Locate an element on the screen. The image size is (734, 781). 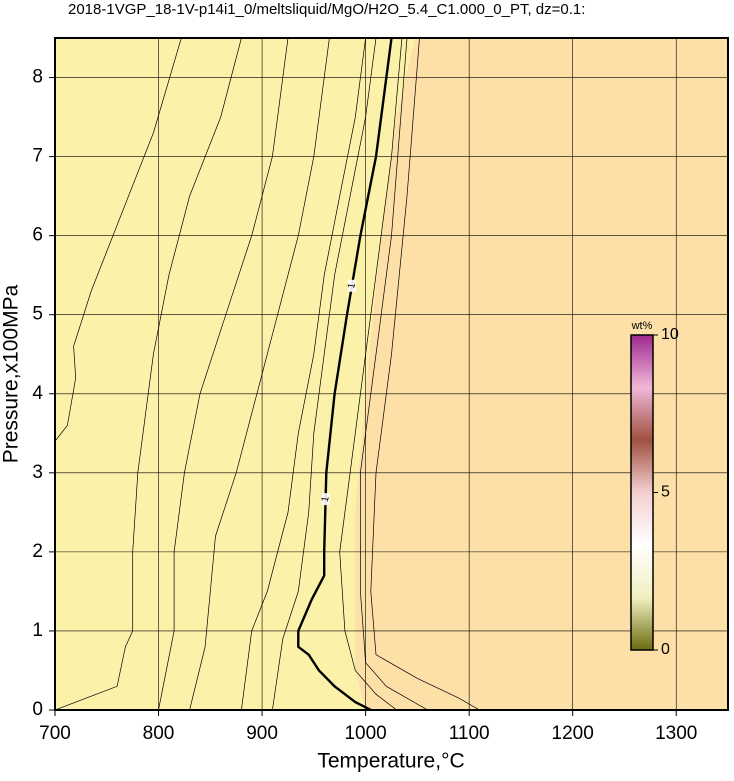
y-tick-label: 8 is located at coordinates (37, 77).